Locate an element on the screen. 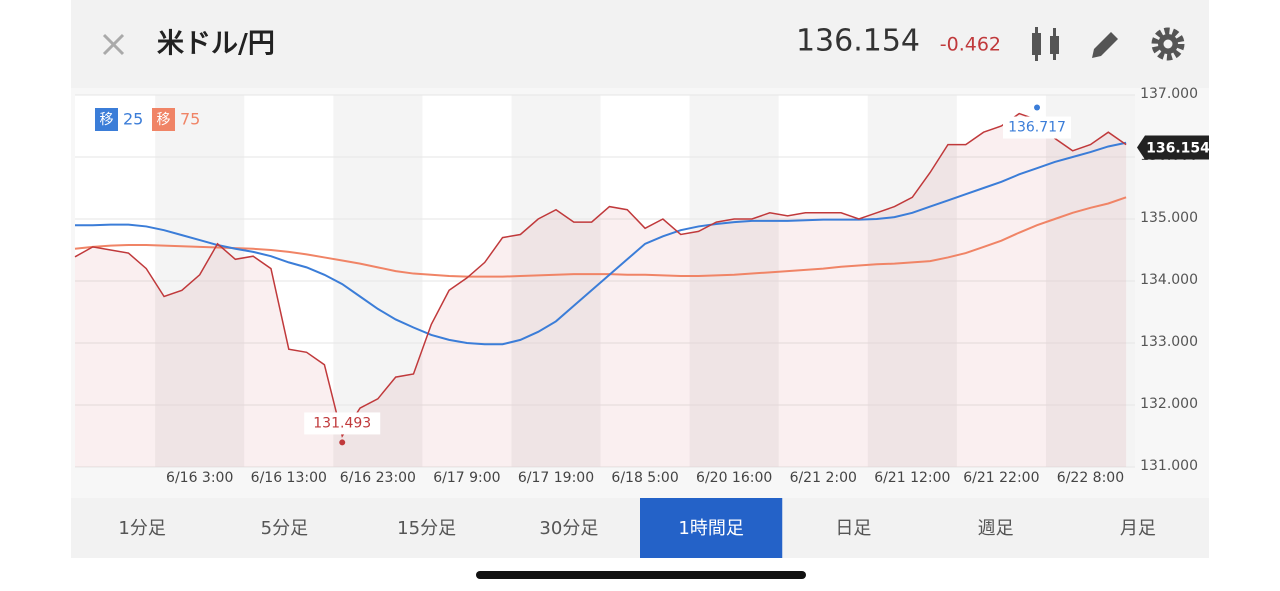  price-tag is located at coordinates (1173, 147).